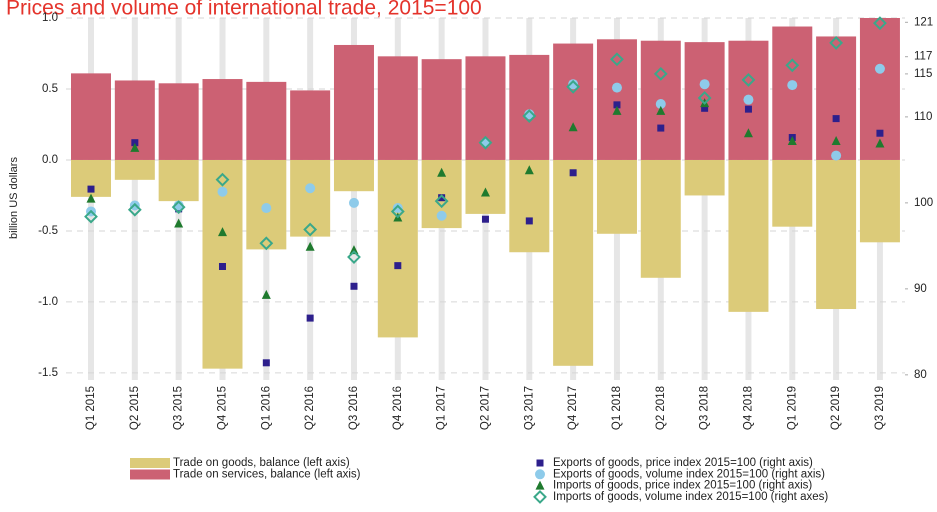 The image size is (937, 512). I want to click on x-tick-label: Q3 2019, so click(880, 408).